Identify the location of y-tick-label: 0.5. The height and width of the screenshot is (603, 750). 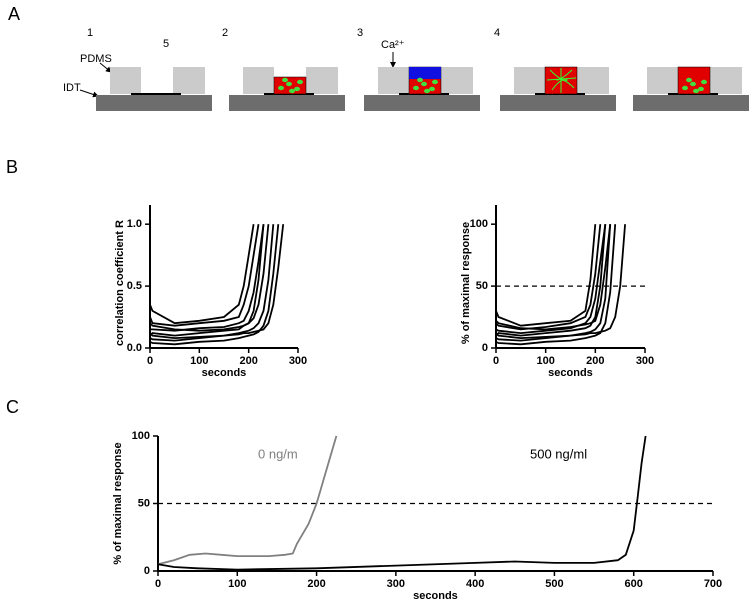
(134, 286).